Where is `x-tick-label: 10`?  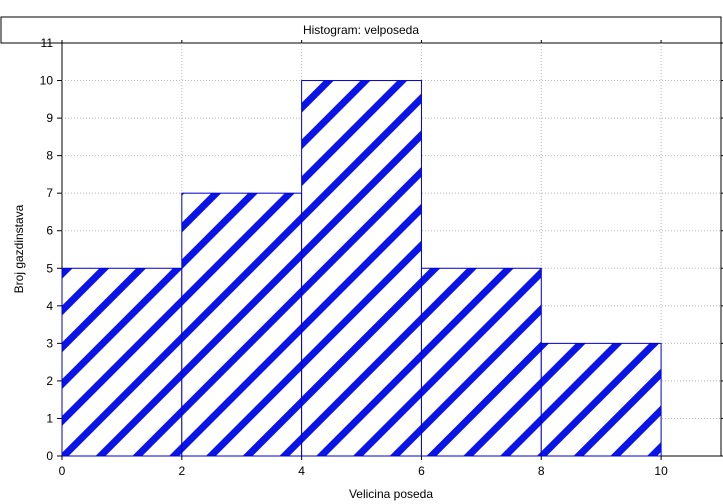
x-tick-label: 10 is located at coordinates (661, 471).